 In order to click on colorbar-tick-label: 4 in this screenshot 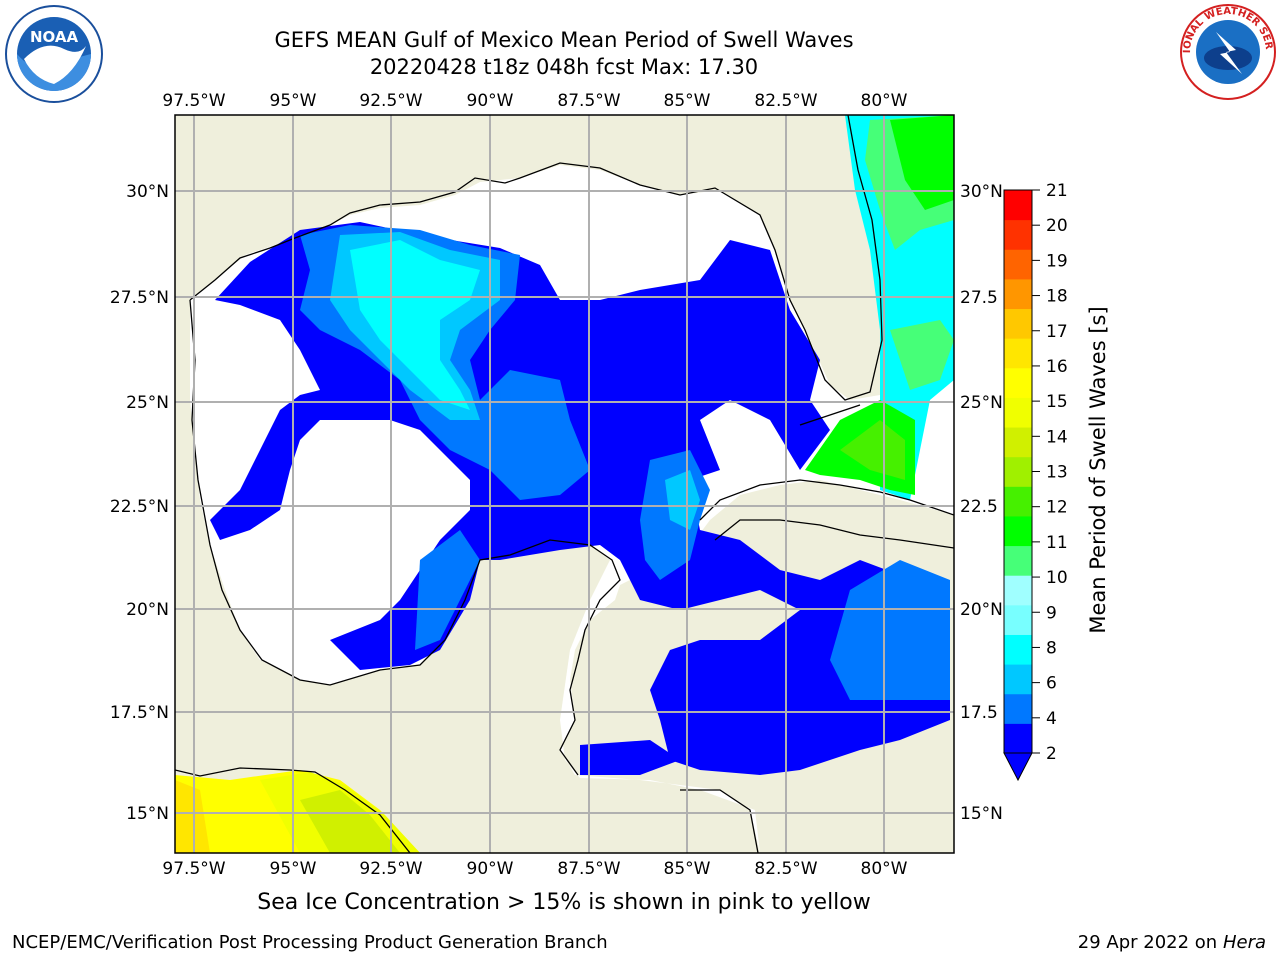, I will do `click(1051, 719)`.